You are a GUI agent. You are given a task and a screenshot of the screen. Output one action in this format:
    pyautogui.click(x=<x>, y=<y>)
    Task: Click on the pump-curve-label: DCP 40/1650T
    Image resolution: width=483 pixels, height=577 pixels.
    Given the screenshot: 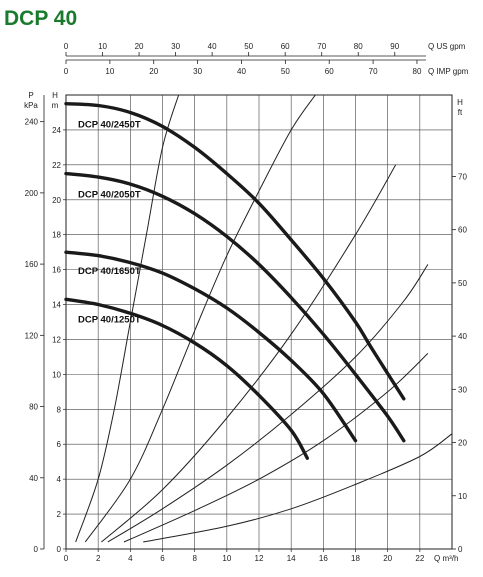 What is the action you would take?
    pyautogui.click(x=109, y=271)
    